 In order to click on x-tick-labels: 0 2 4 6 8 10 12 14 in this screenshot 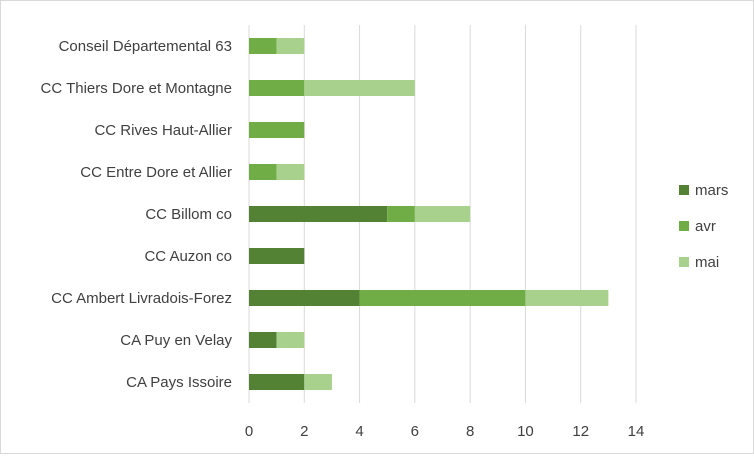, I will do `click(445, 431)`.